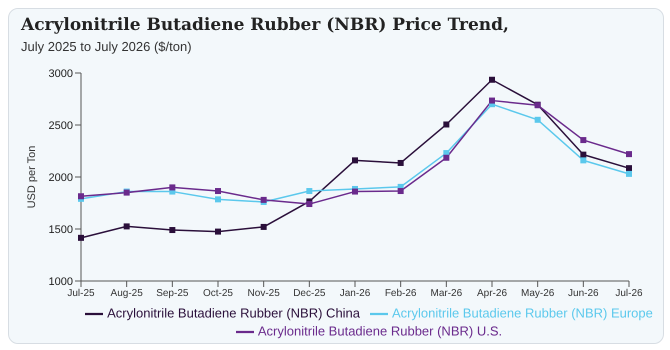  I want to click on chart-subtitle: July 2025 to July 2026 ($/ton), so click(106, 46).